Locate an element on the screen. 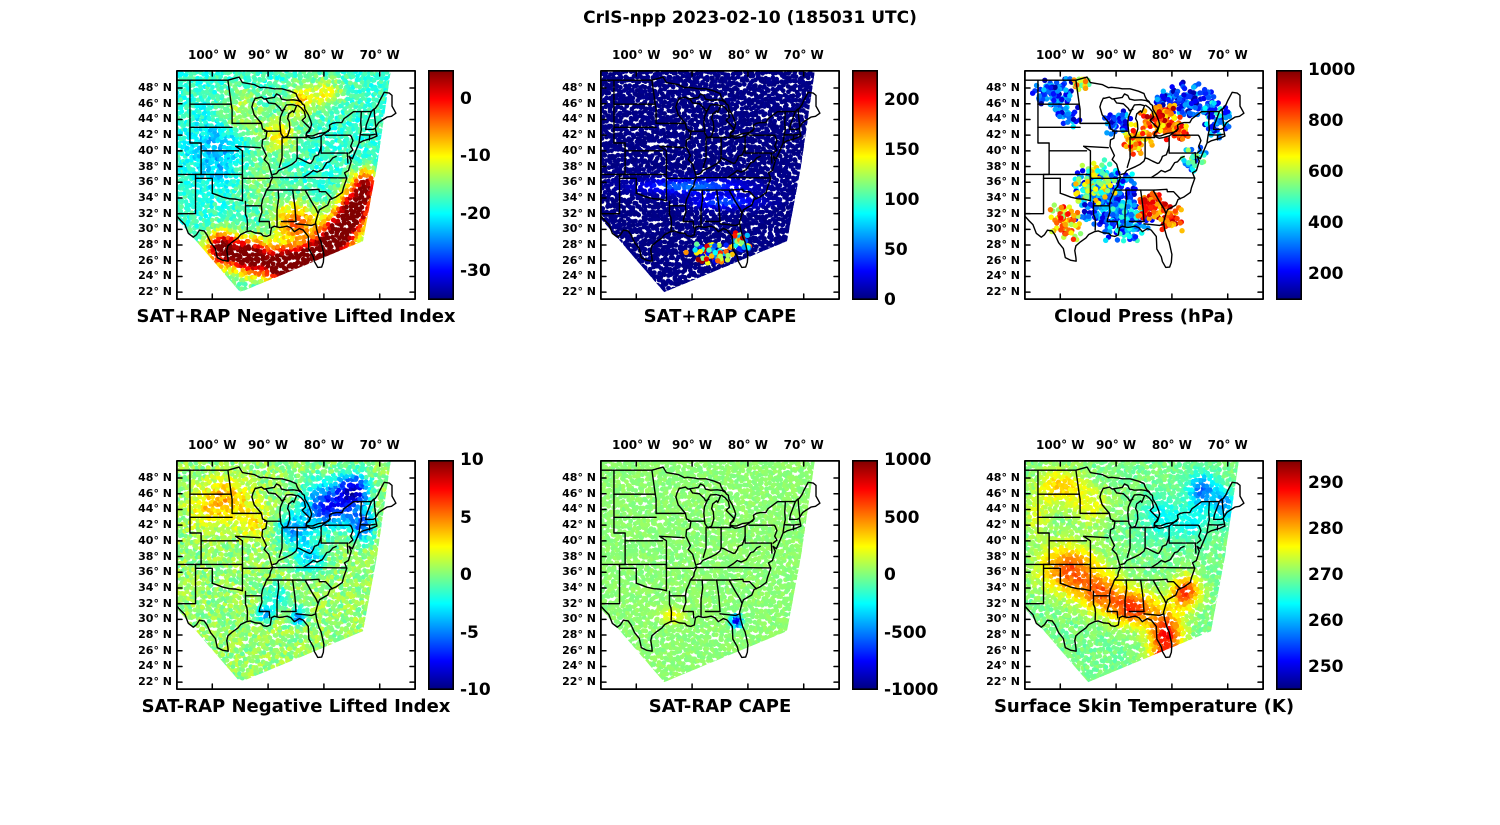  colorbar-tick-label: 280 is located at coordinates (1326, 529).